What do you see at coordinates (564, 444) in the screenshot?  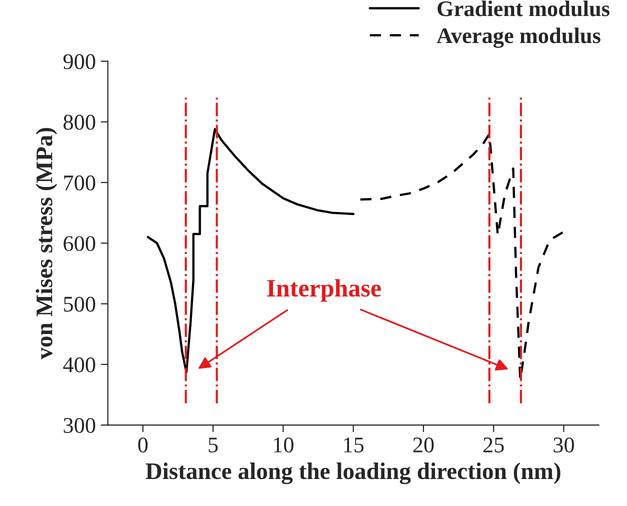 I see `x-tick-label: 30` at bounding box center [564, 444].